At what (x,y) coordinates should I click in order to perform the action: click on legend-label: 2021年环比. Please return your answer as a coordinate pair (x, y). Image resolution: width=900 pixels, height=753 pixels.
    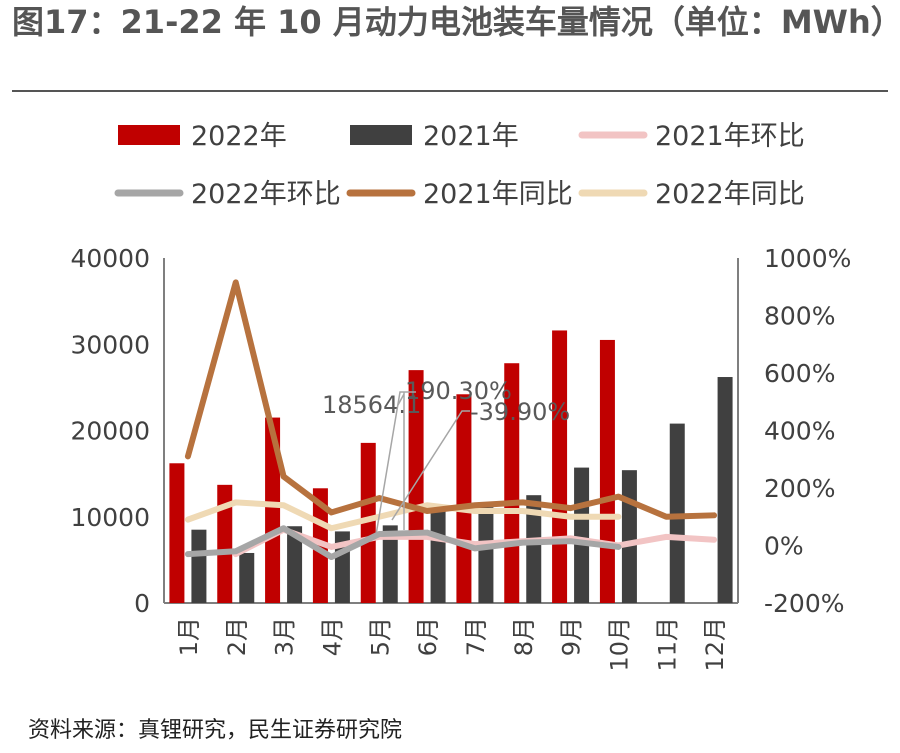
    Looking at the image, I should click on (730, 136).